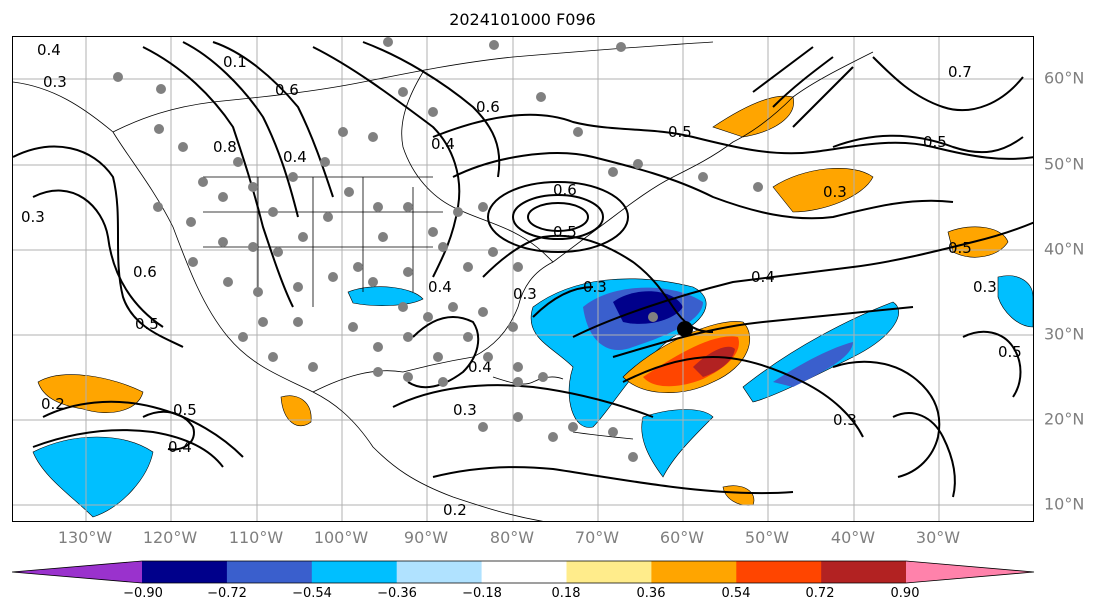 Image resolution: width=1105 pixels, height=615 pixels. What do you see at coordinates (1064, 164) in the screenshot?
I see `lat-label: 50°N` at bounding box center [1064, 164].